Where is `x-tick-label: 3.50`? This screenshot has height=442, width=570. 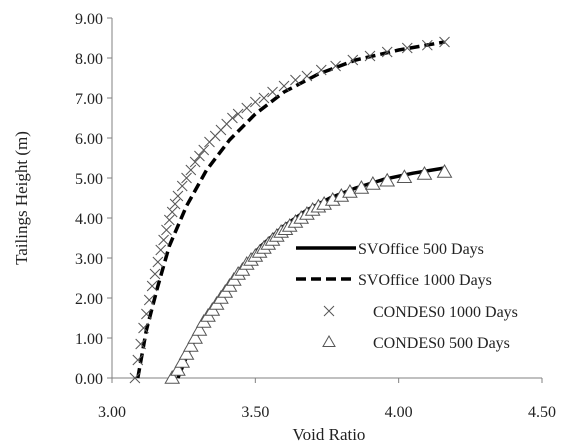 x-tick-label: 3.50 is located at coordinates (255, 412).